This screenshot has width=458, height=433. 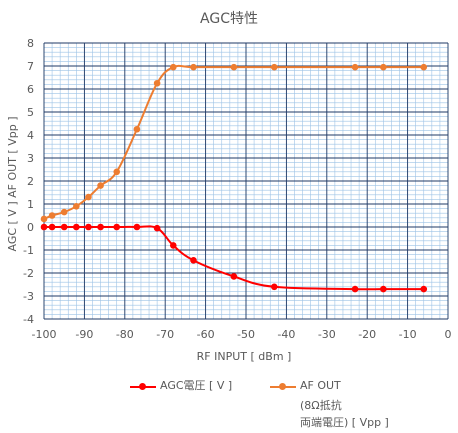 I want to click on y-tick-label: 4, so click(x=30, y=135).